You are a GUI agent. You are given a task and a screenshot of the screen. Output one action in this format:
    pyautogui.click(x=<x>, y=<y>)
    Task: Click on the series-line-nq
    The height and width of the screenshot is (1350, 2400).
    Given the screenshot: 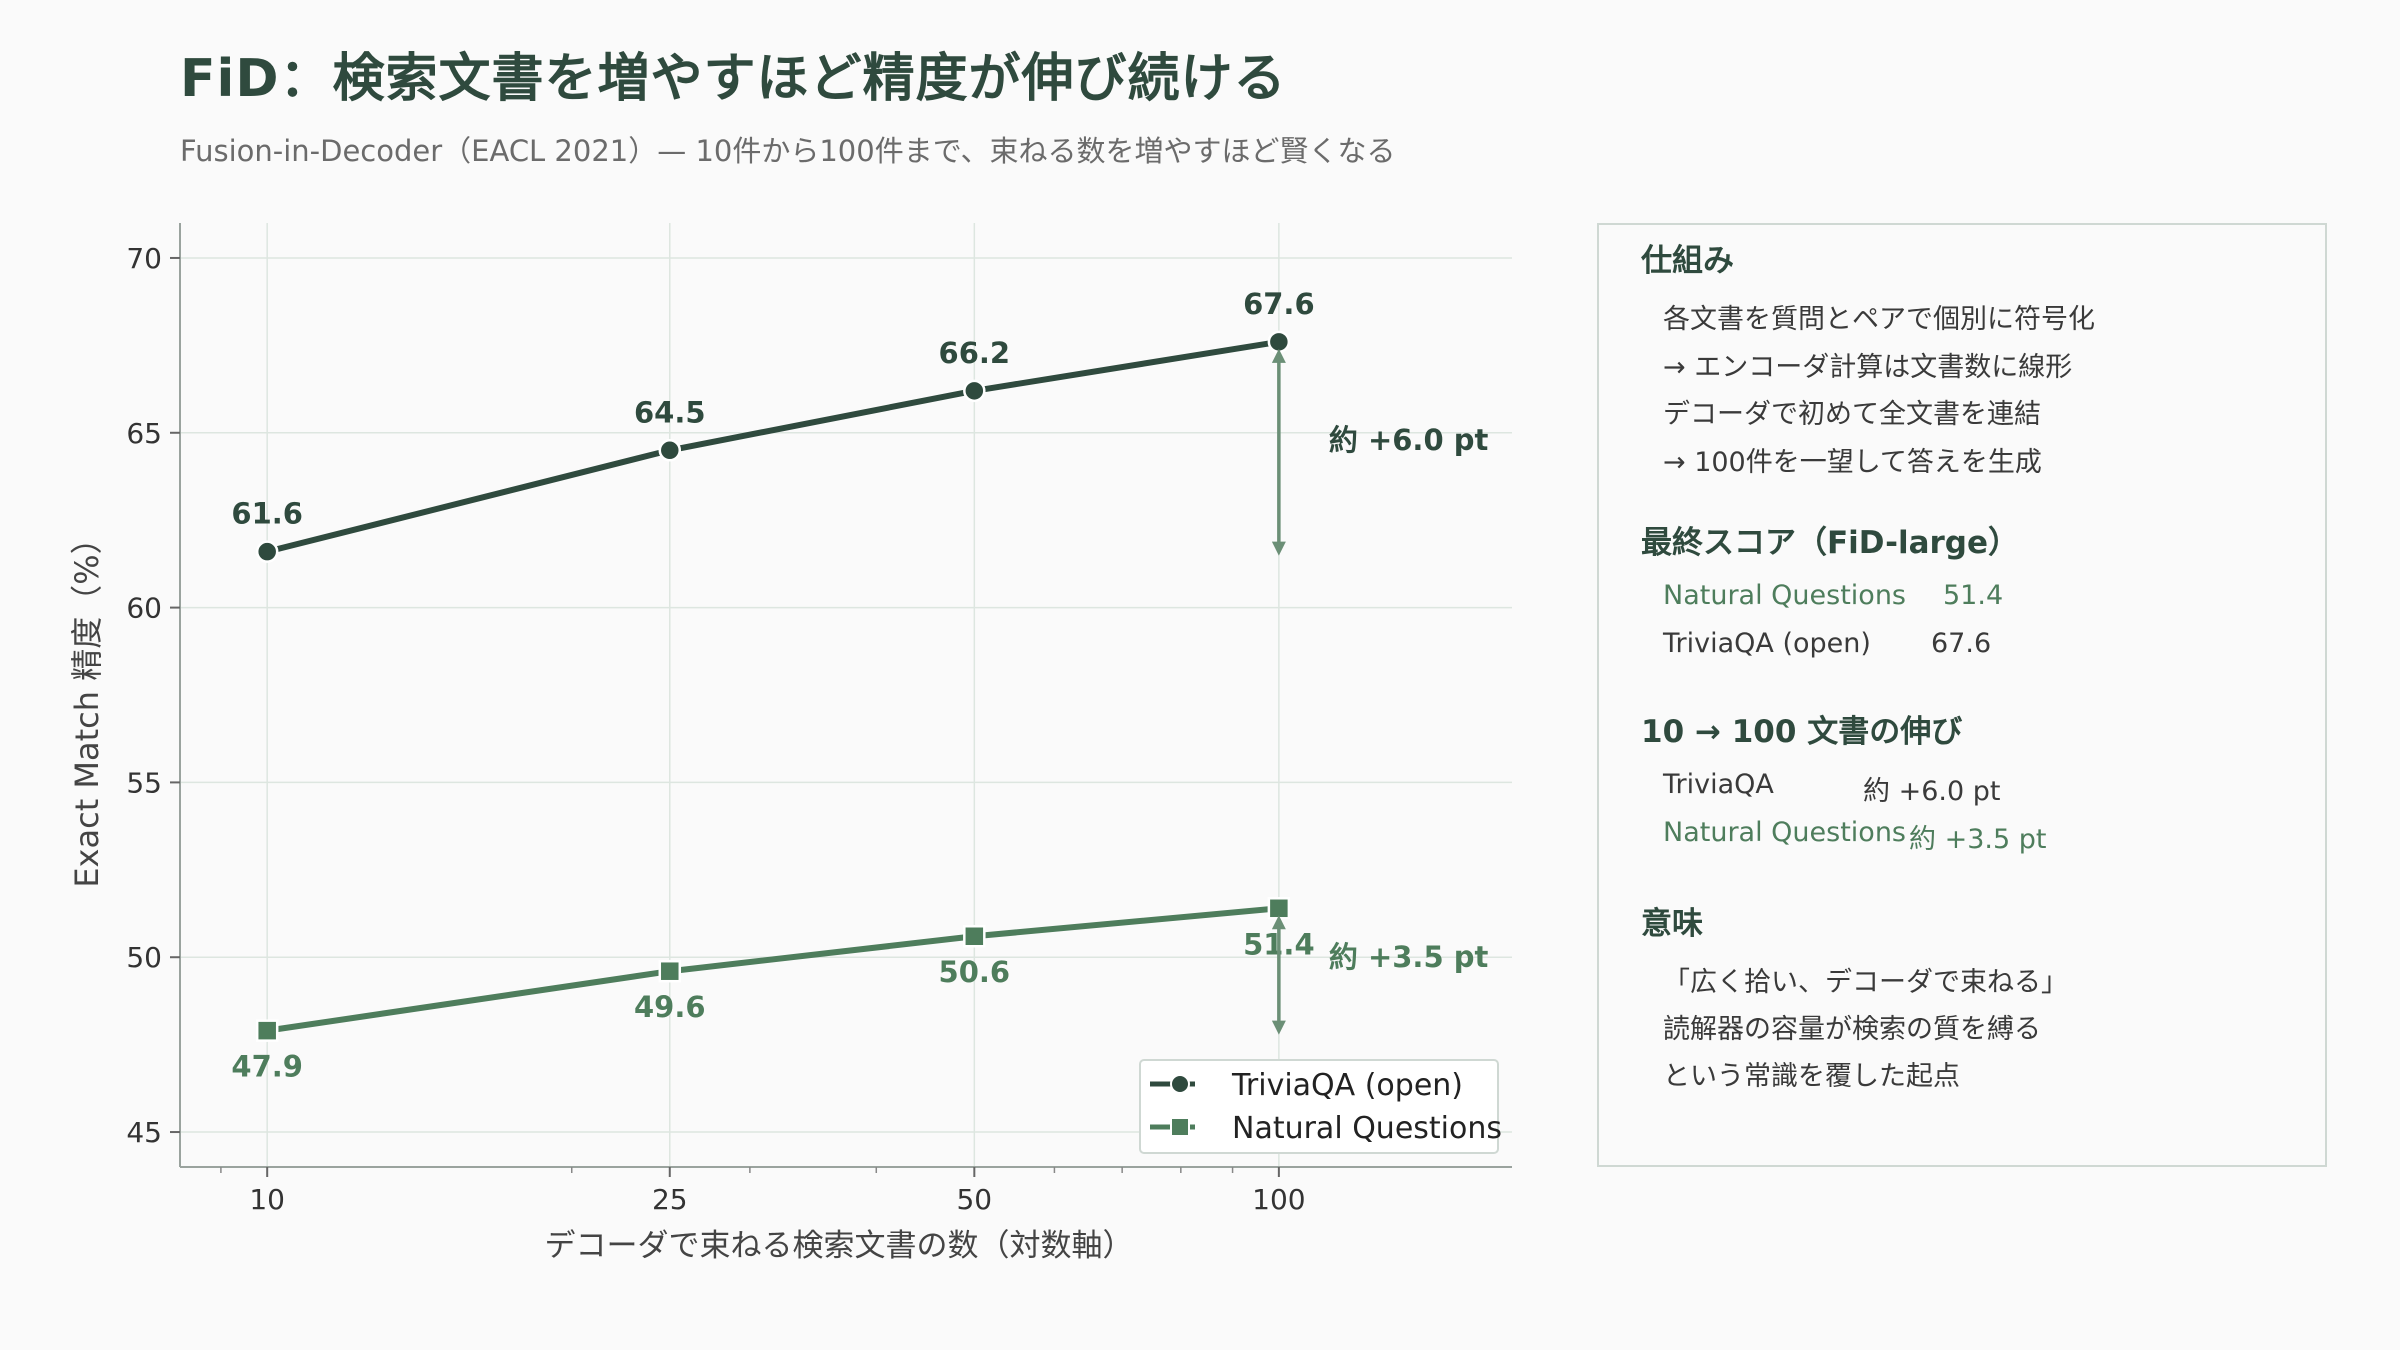 What is the action you would take?
    pyautogui.click(x=773, y=969)
    